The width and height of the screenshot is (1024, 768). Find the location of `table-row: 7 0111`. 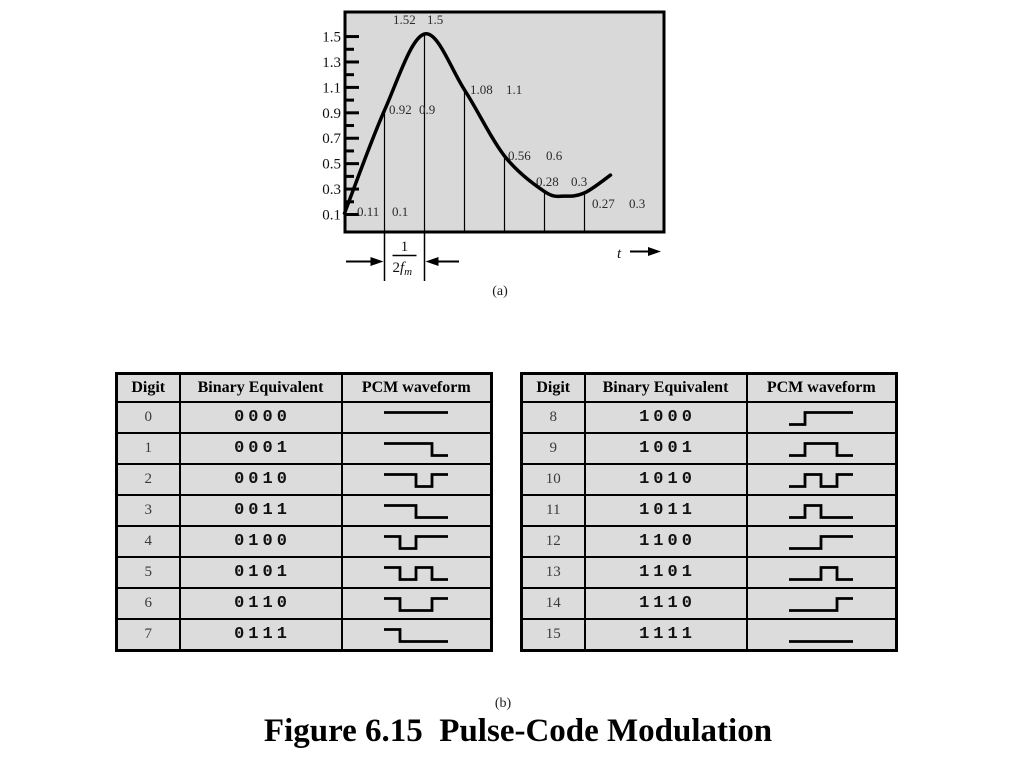

table-row: 7 0111 is located at coordinates (304, 635).